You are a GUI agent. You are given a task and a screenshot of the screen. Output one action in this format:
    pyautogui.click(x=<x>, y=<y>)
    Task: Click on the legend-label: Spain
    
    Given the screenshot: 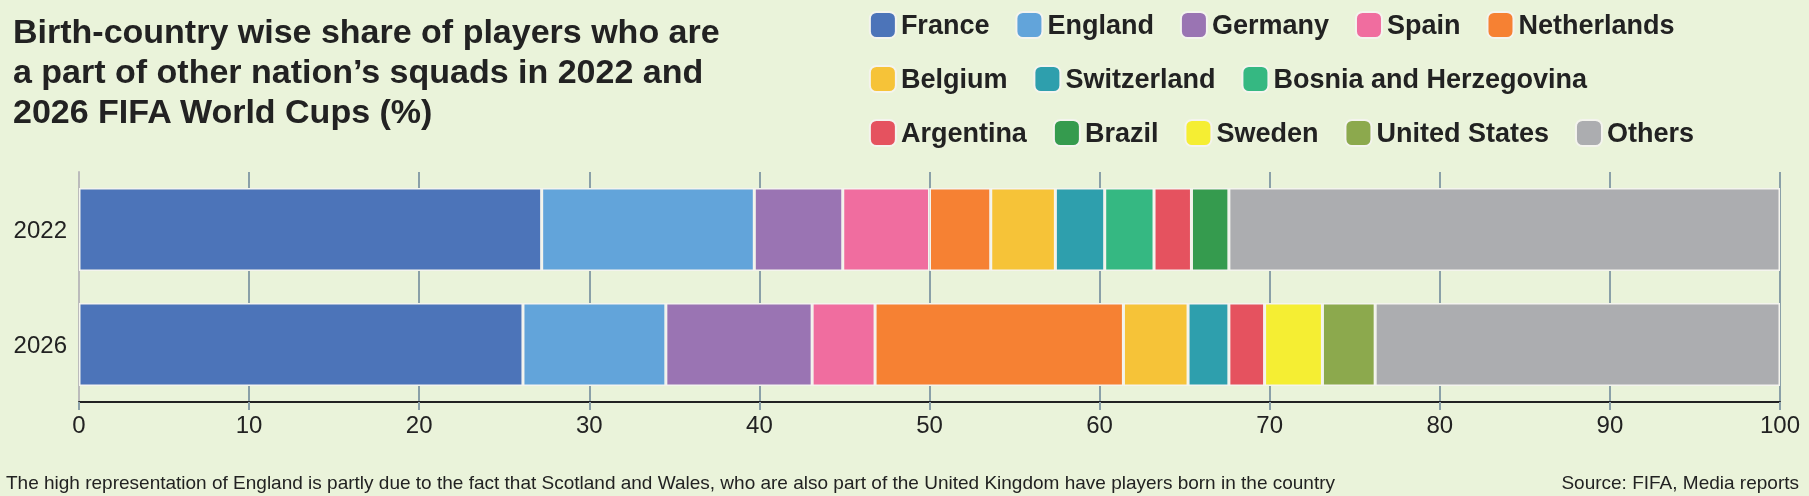 What is the action you would take?
    pyautogui.click(x=1423, y=25)
    